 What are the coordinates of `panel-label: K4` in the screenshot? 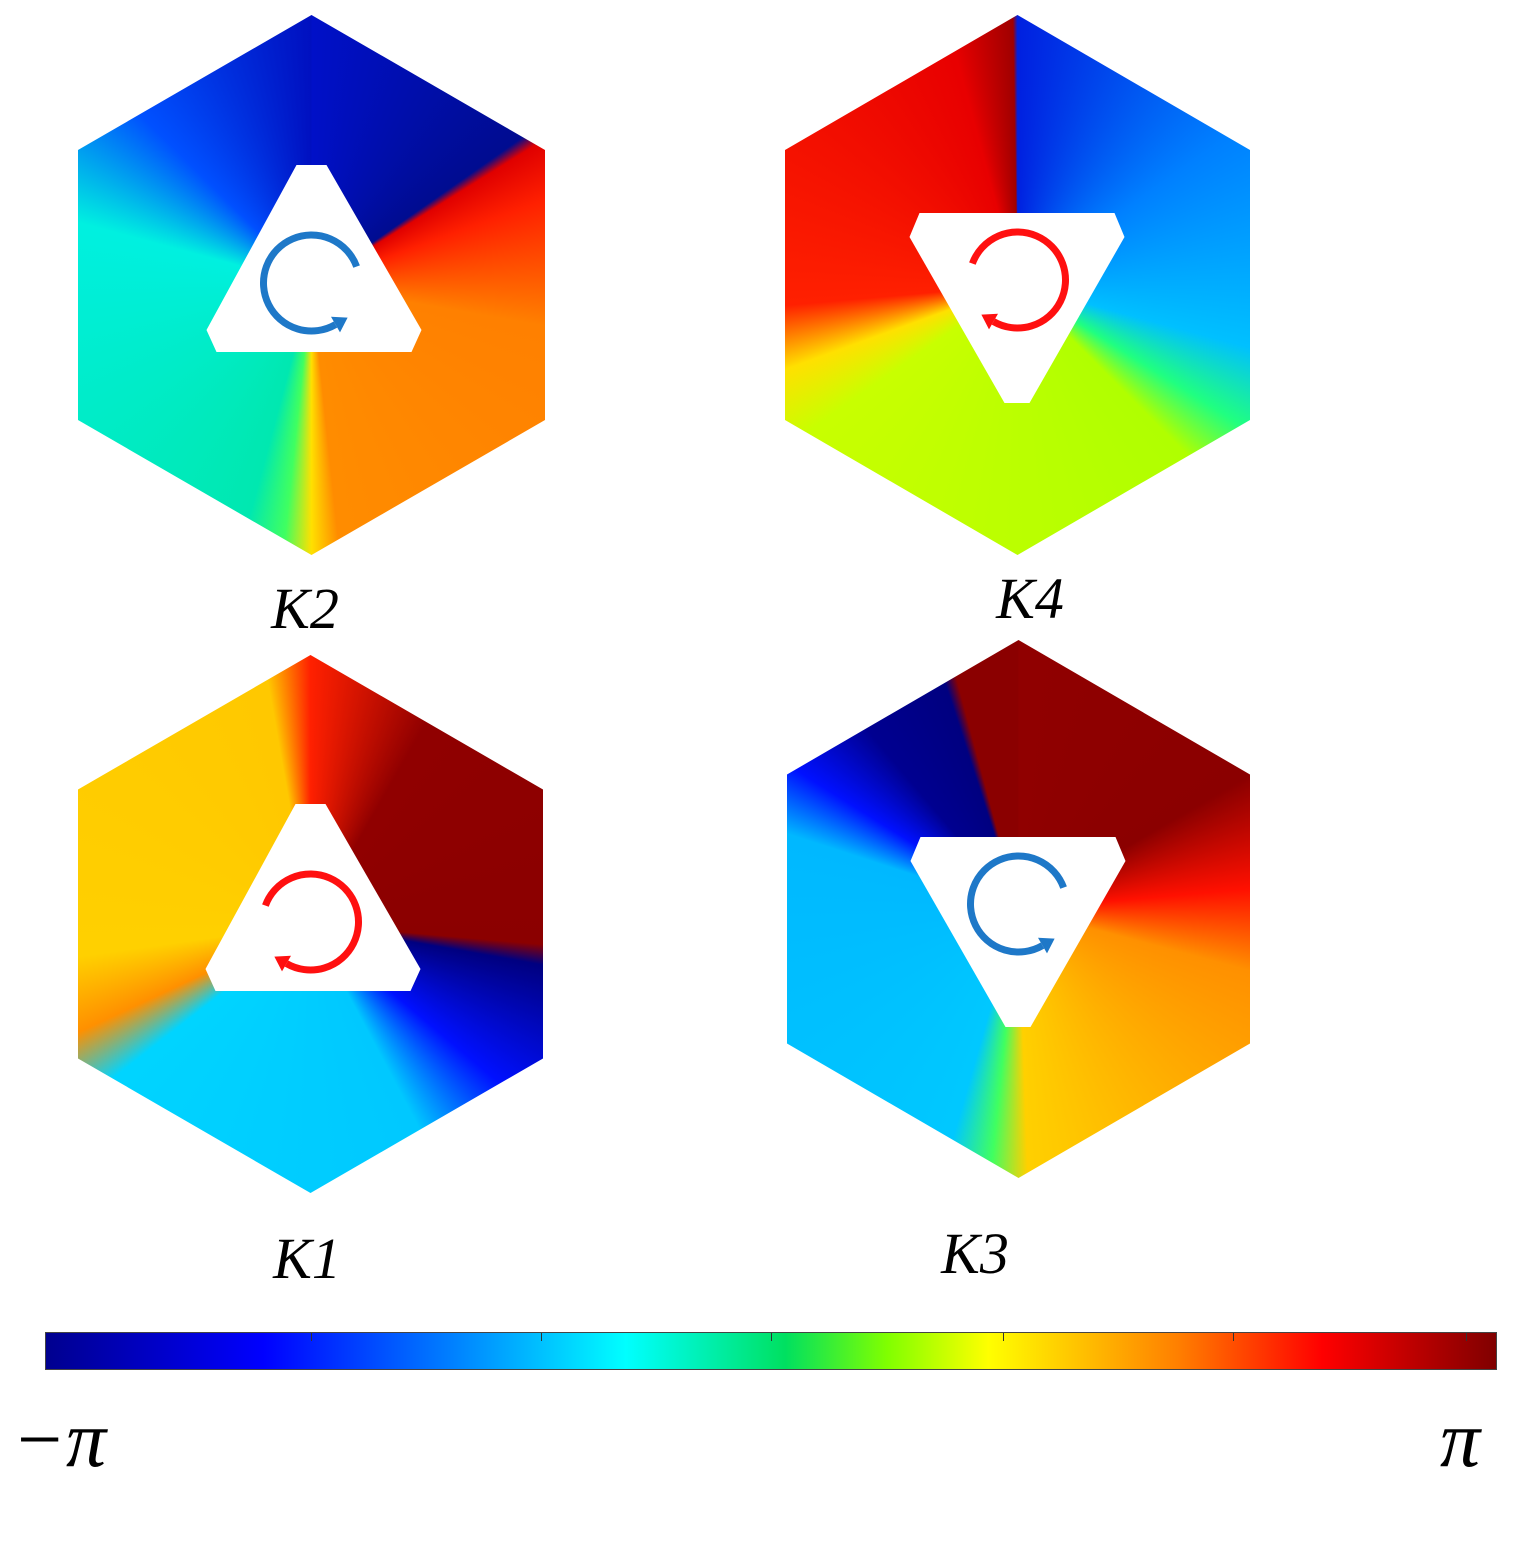 It's located at (1030, 598).